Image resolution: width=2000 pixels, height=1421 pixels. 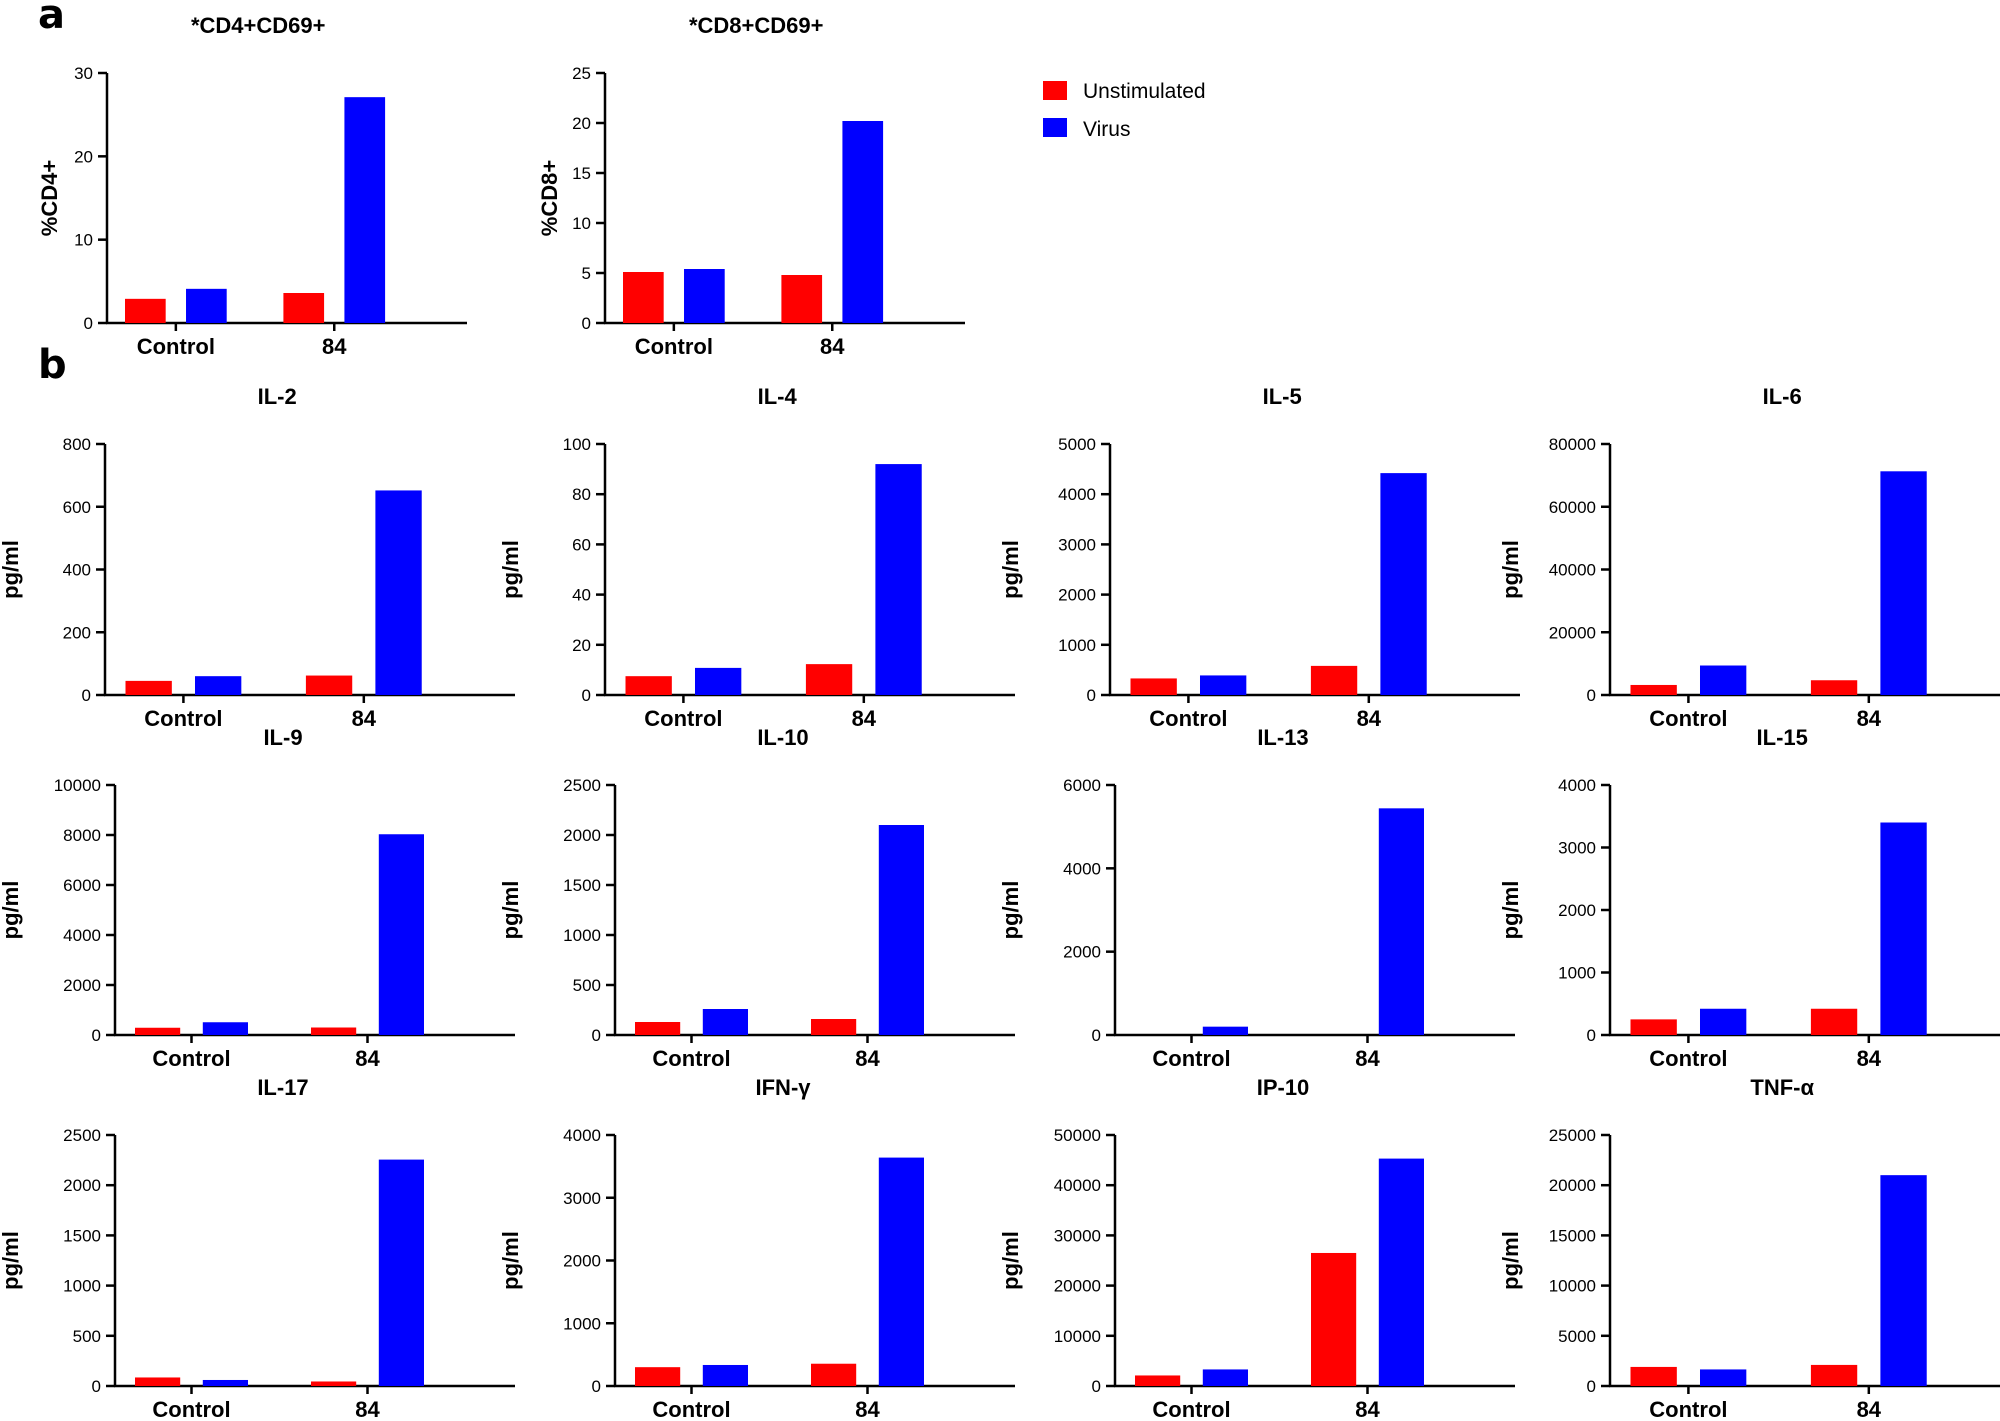 I want to click on chart-title: *CD4+CD69+, so click(x=258, y=25).